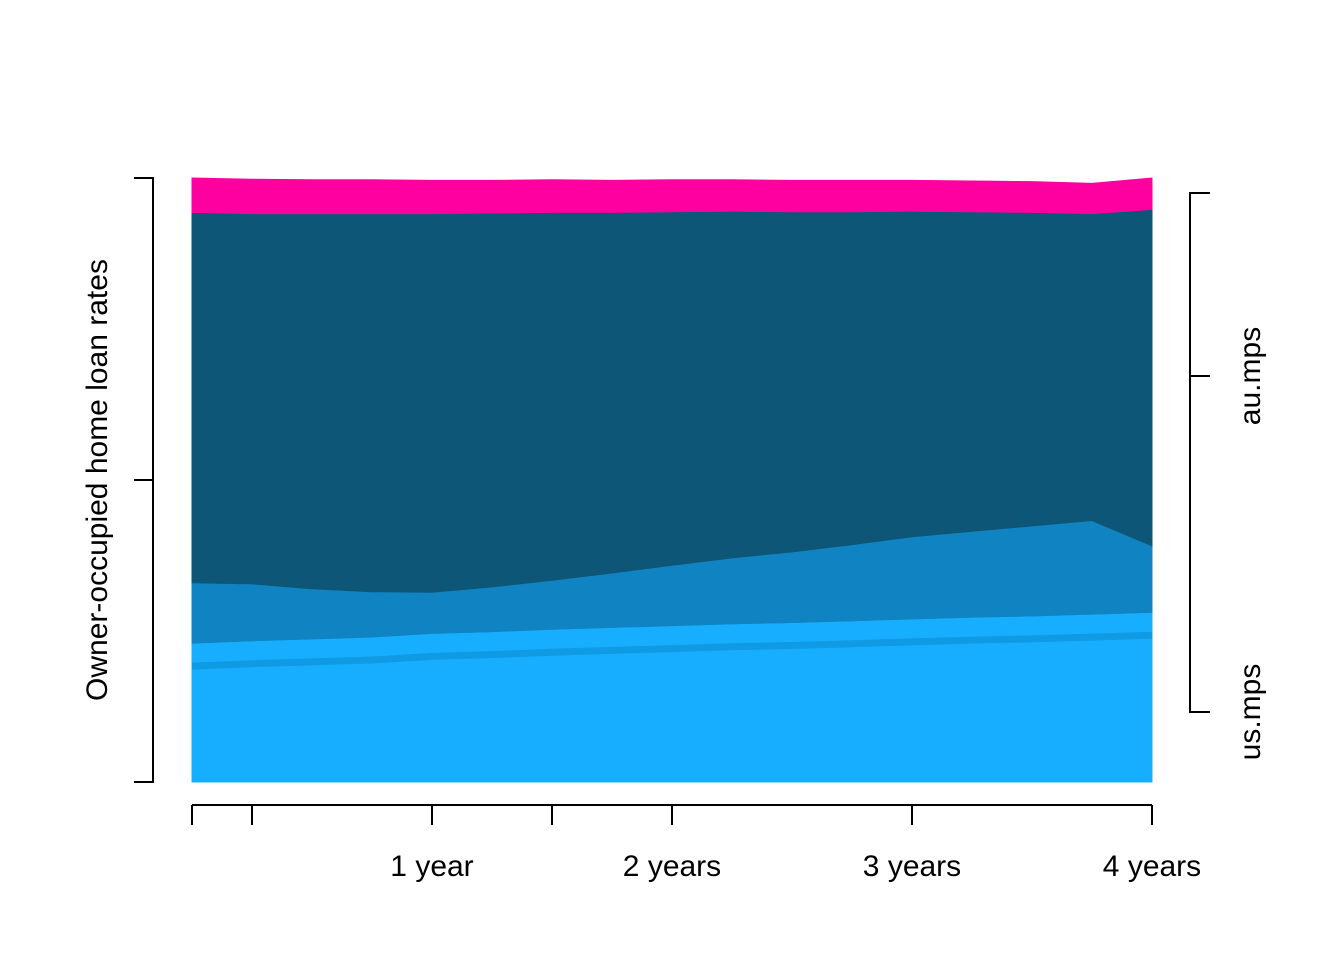  Describe the element at coordinates (1250, 712) in the screenshot. I see `right-axis-label-us: us.mps` at that location.